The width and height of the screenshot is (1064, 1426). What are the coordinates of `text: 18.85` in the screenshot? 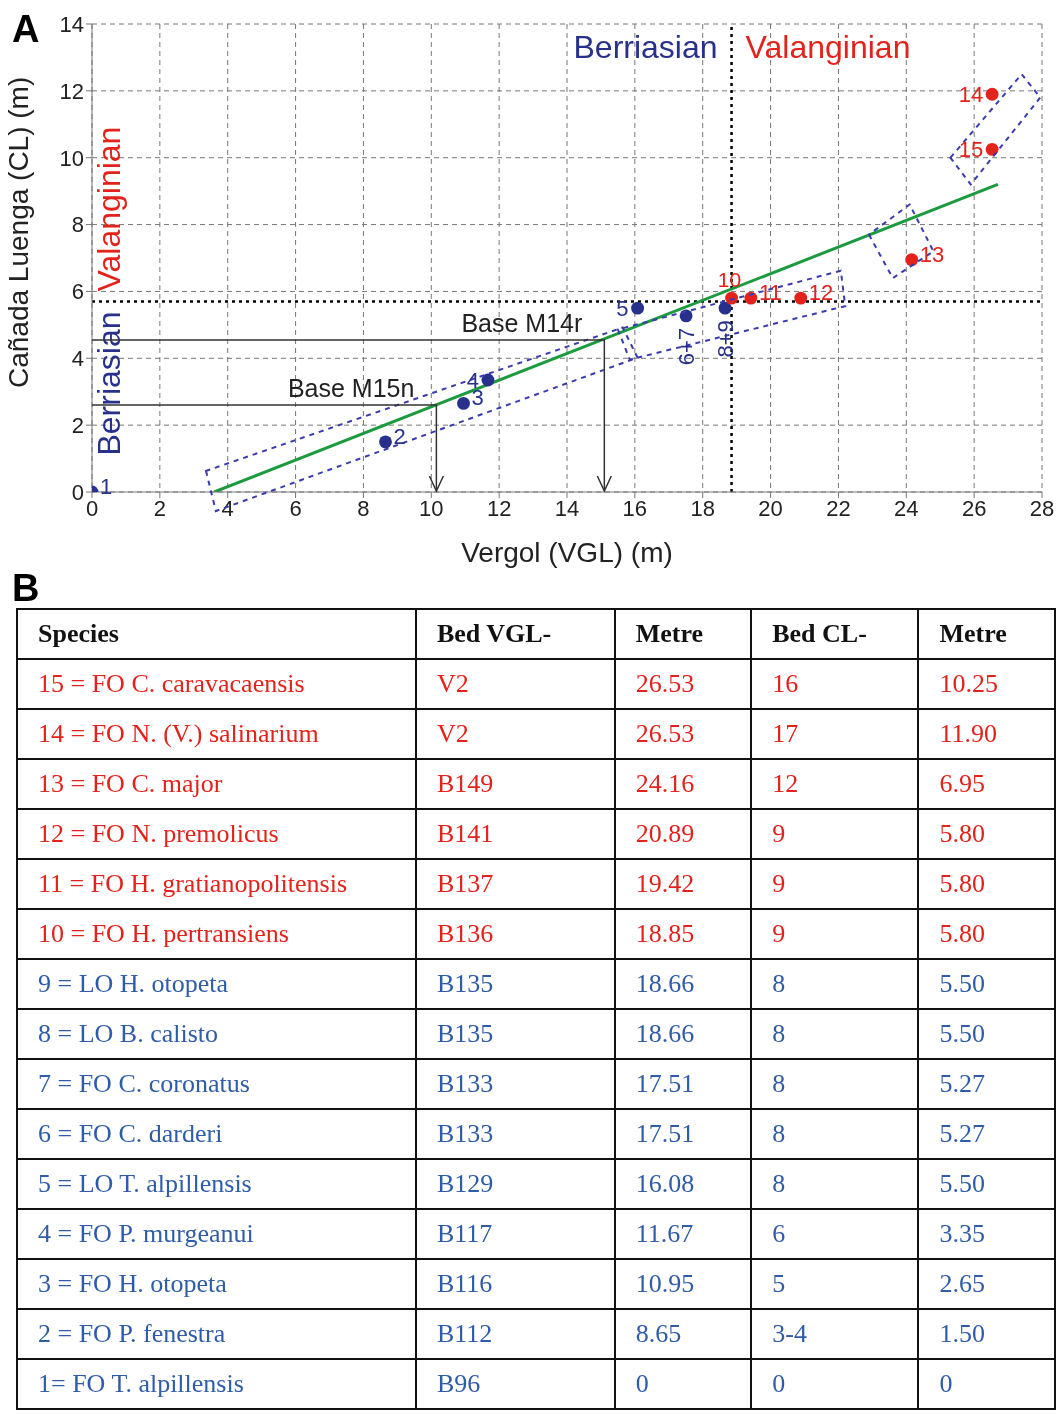 It's located at (683, 934).